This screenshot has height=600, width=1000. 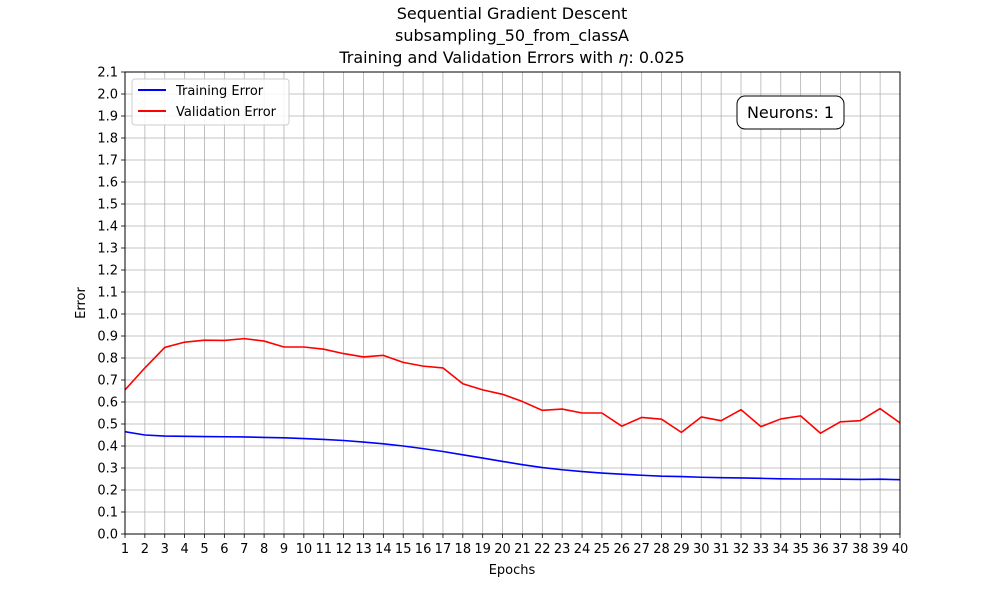 I want to click on x-tick-label: 5, so click(x=204, y=549).